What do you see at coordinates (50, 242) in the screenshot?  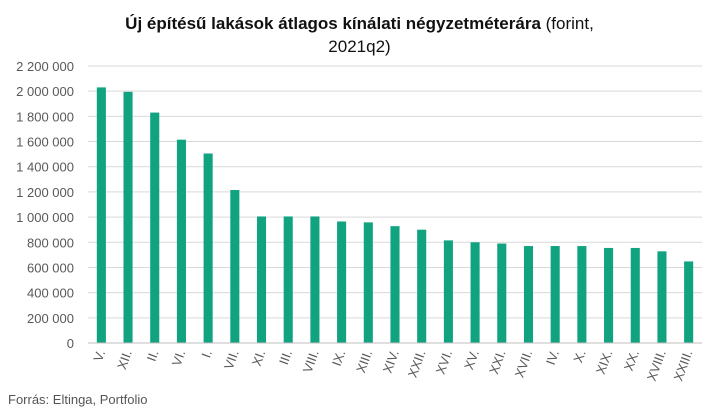 I see `y-tick-label: 800 000` at bounding box center [50, 242].